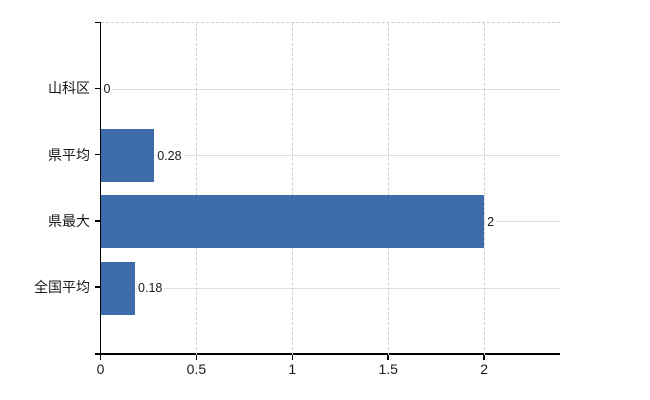 This screenshot has width=650, height=400. I want to click on bar-value-label: 0.28, so click(170, 155).